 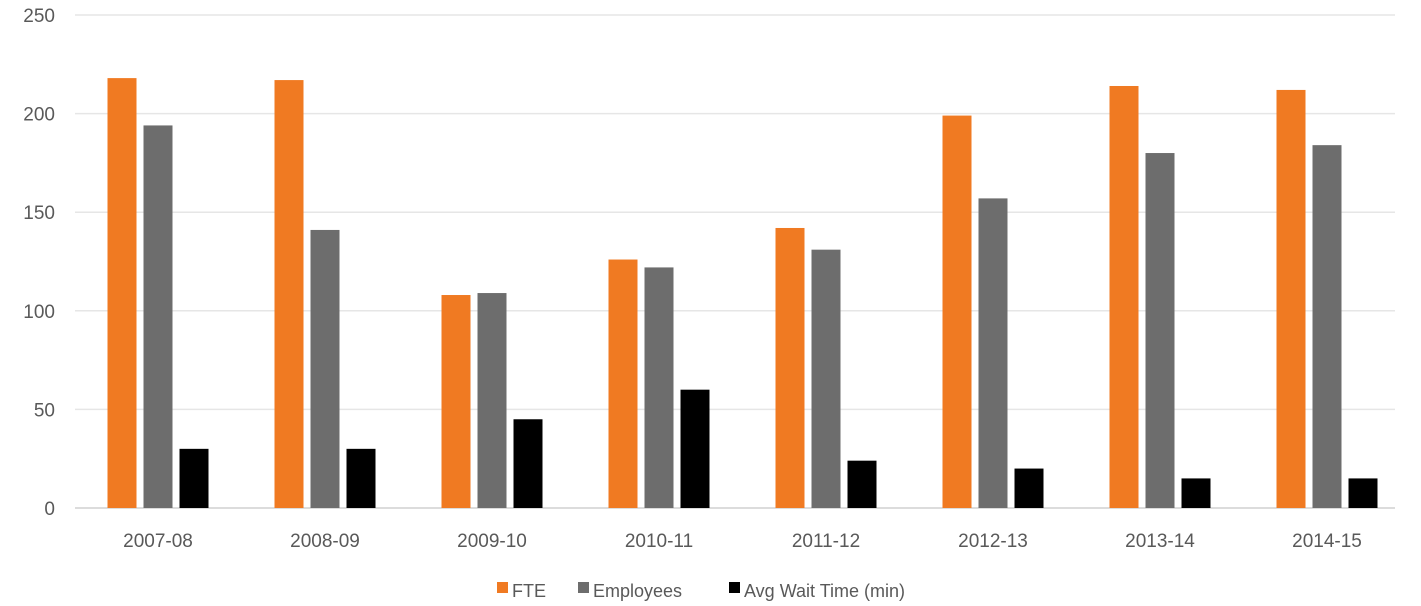 I want to click on y-tick-label: 50, so click(x=44, y=410).